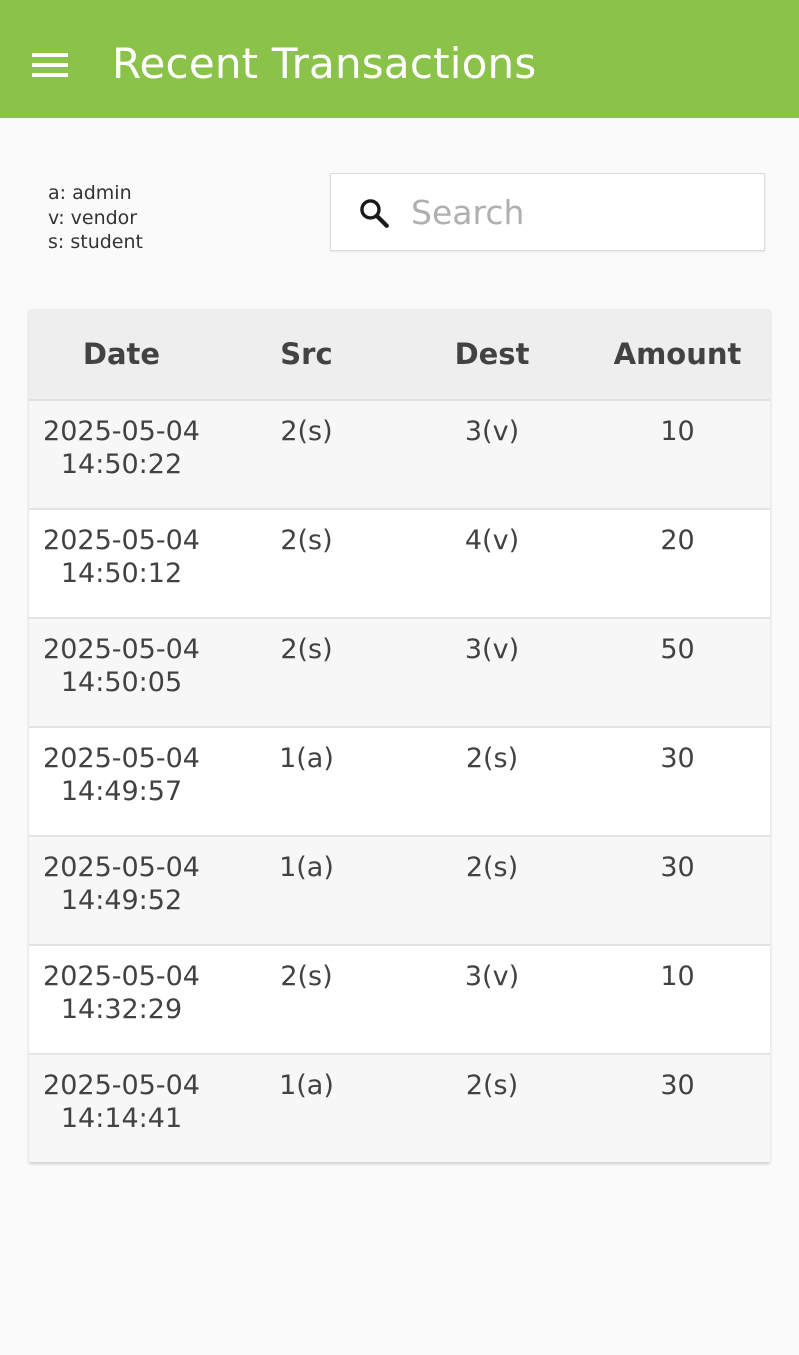  I want to click on role-legend: a: admin v: vendor s: student, so click(95, 218).